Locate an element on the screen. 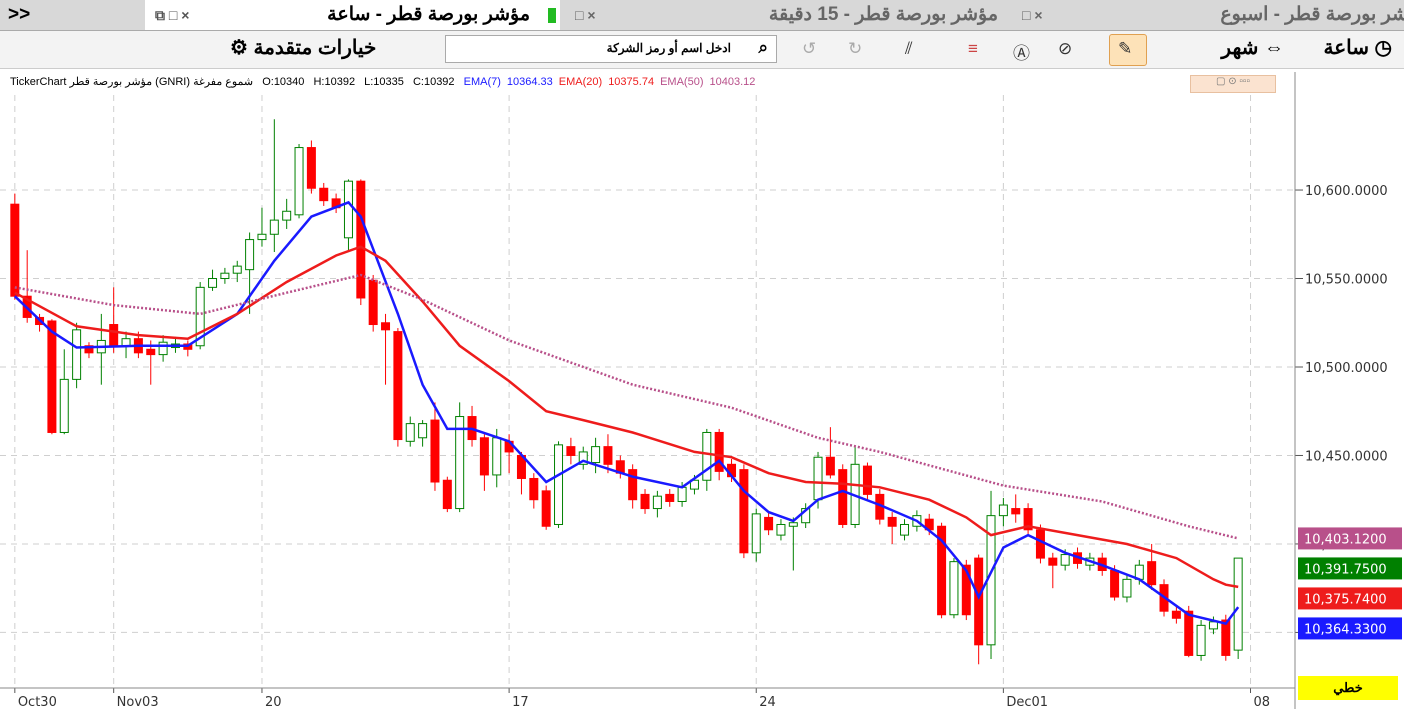  label: شهر is located at coordinates (1240, 48).